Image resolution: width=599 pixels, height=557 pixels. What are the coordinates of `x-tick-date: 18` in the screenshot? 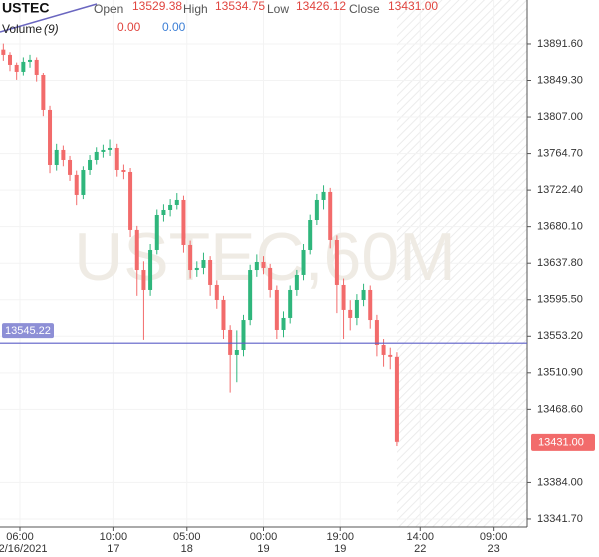 It's located at (187, 549).